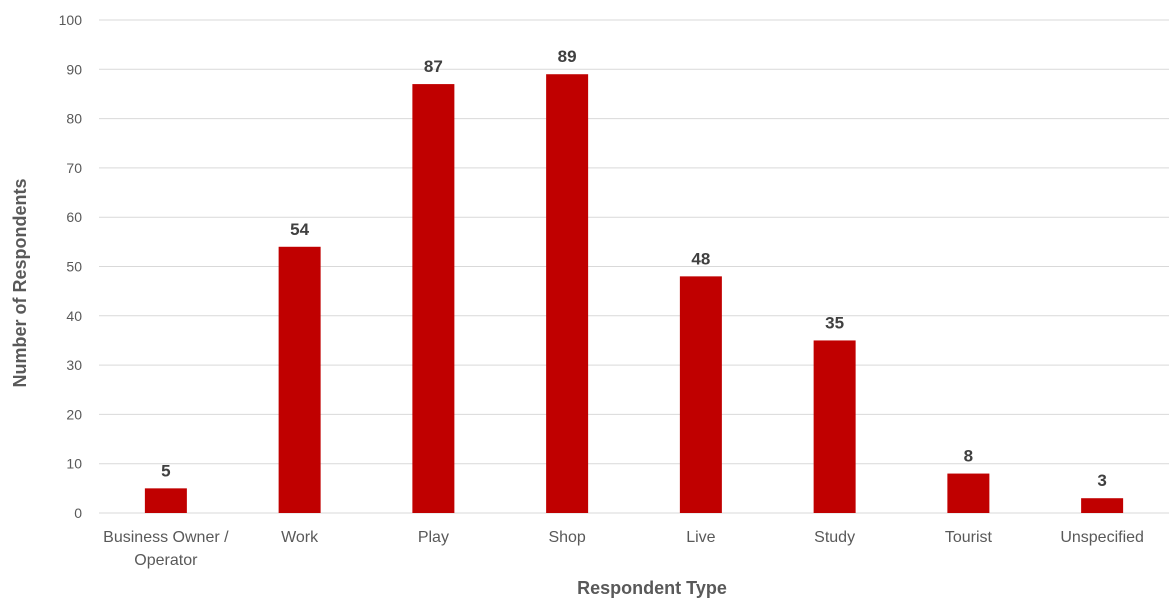 The width and height of the screenshot is (1169, 599). Describe the element at coordinates (78, 513) in the screenshot. I see `y-tick-label: 0` at that location.